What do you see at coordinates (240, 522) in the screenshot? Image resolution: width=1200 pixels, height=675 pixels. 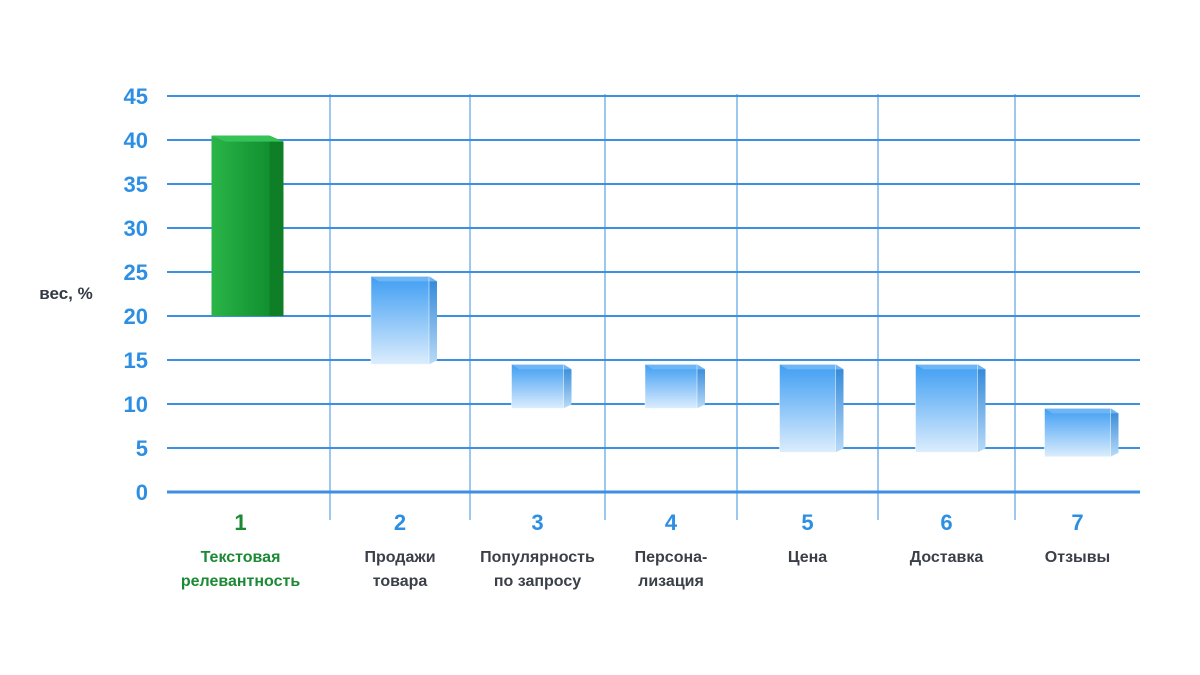 I see `x-category-number: 1` at bounding box center [240, 522].